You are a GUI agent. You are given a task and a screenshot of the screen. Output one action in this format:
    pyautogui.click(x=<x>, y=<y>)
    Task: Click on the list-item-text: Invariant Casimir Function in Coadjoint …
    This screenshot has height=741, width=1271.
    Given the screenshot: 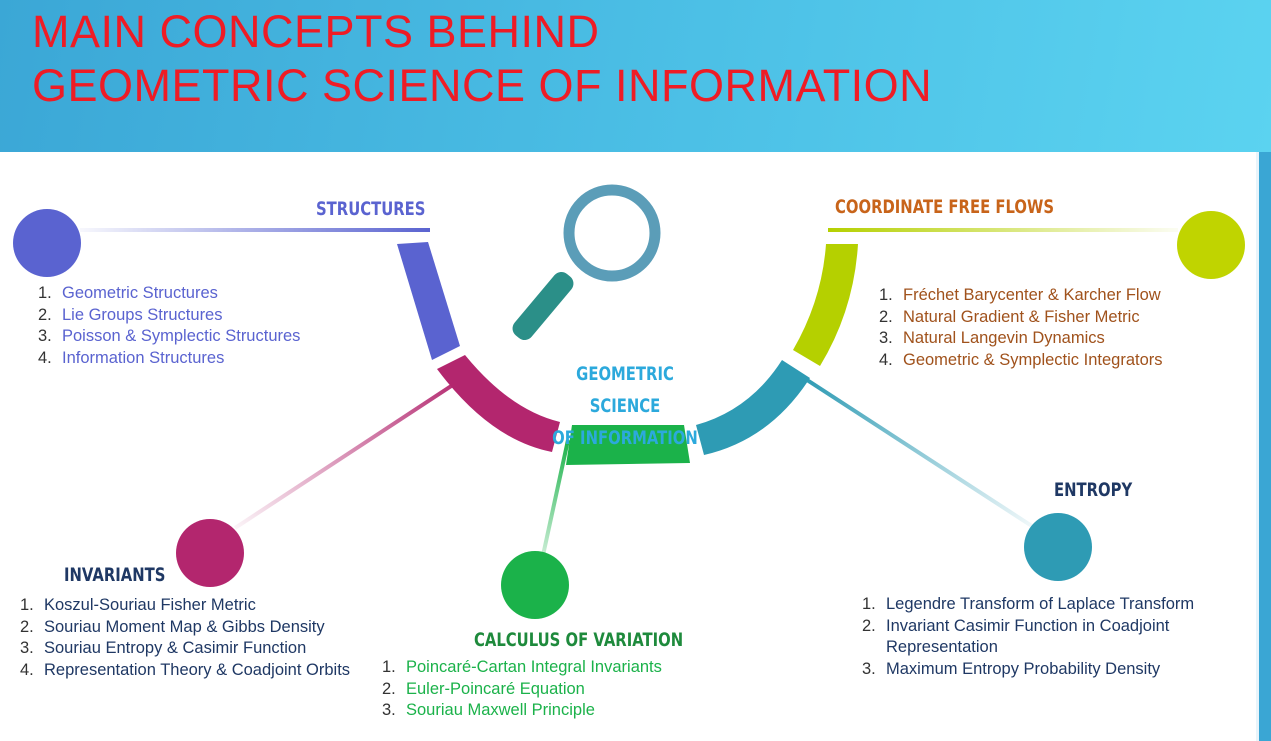 What is the action you would take?
    pyautogui.click(x=1028, y=636)
    